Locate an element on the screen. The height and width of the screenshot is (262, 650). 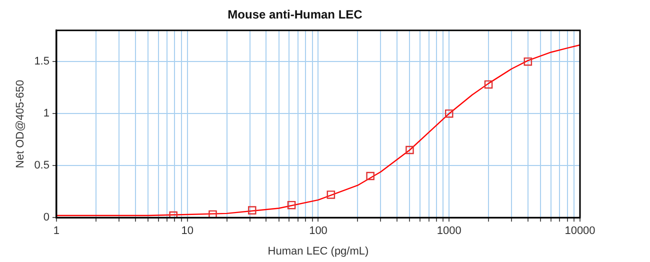
y-tick-label: 1.5 is located at coordinates (42, 62).